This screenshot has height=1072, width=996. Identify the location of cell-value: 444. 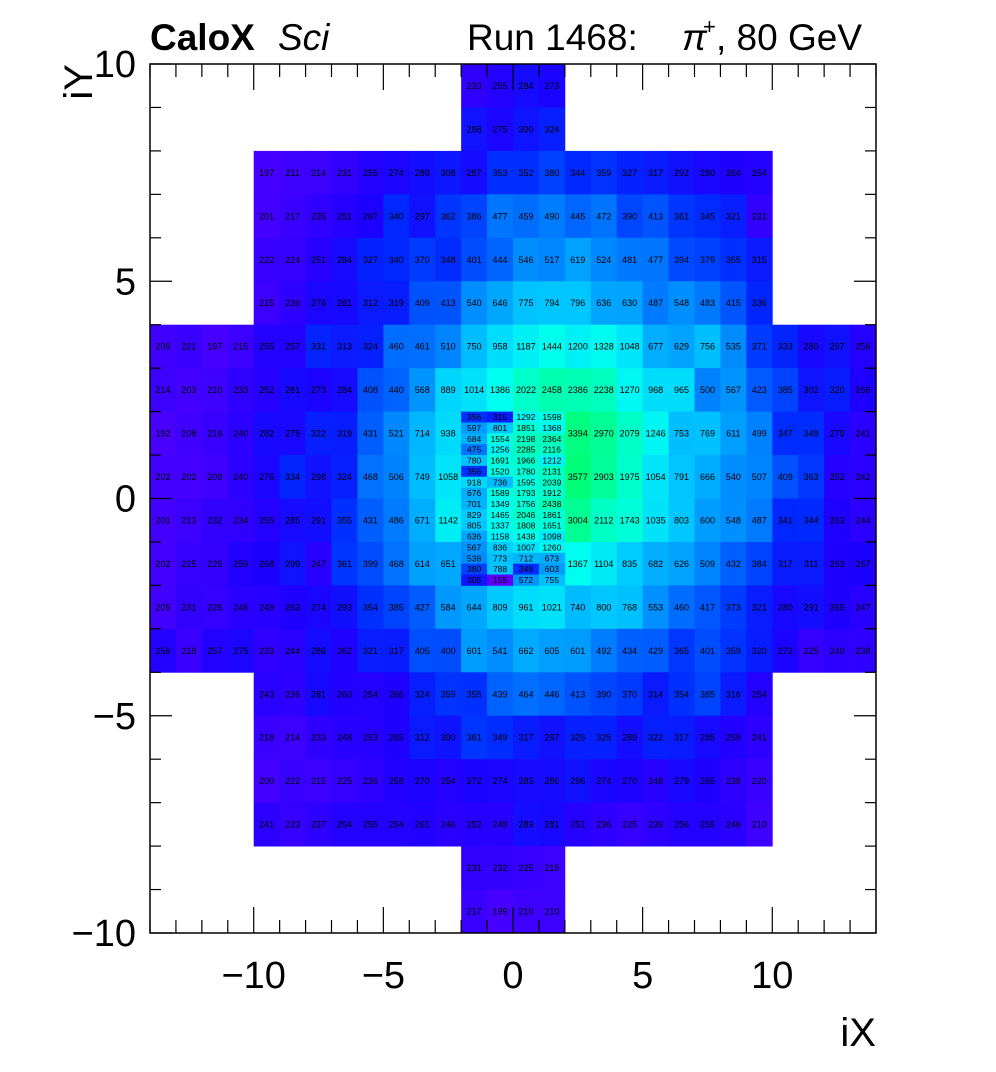
(500, 260).